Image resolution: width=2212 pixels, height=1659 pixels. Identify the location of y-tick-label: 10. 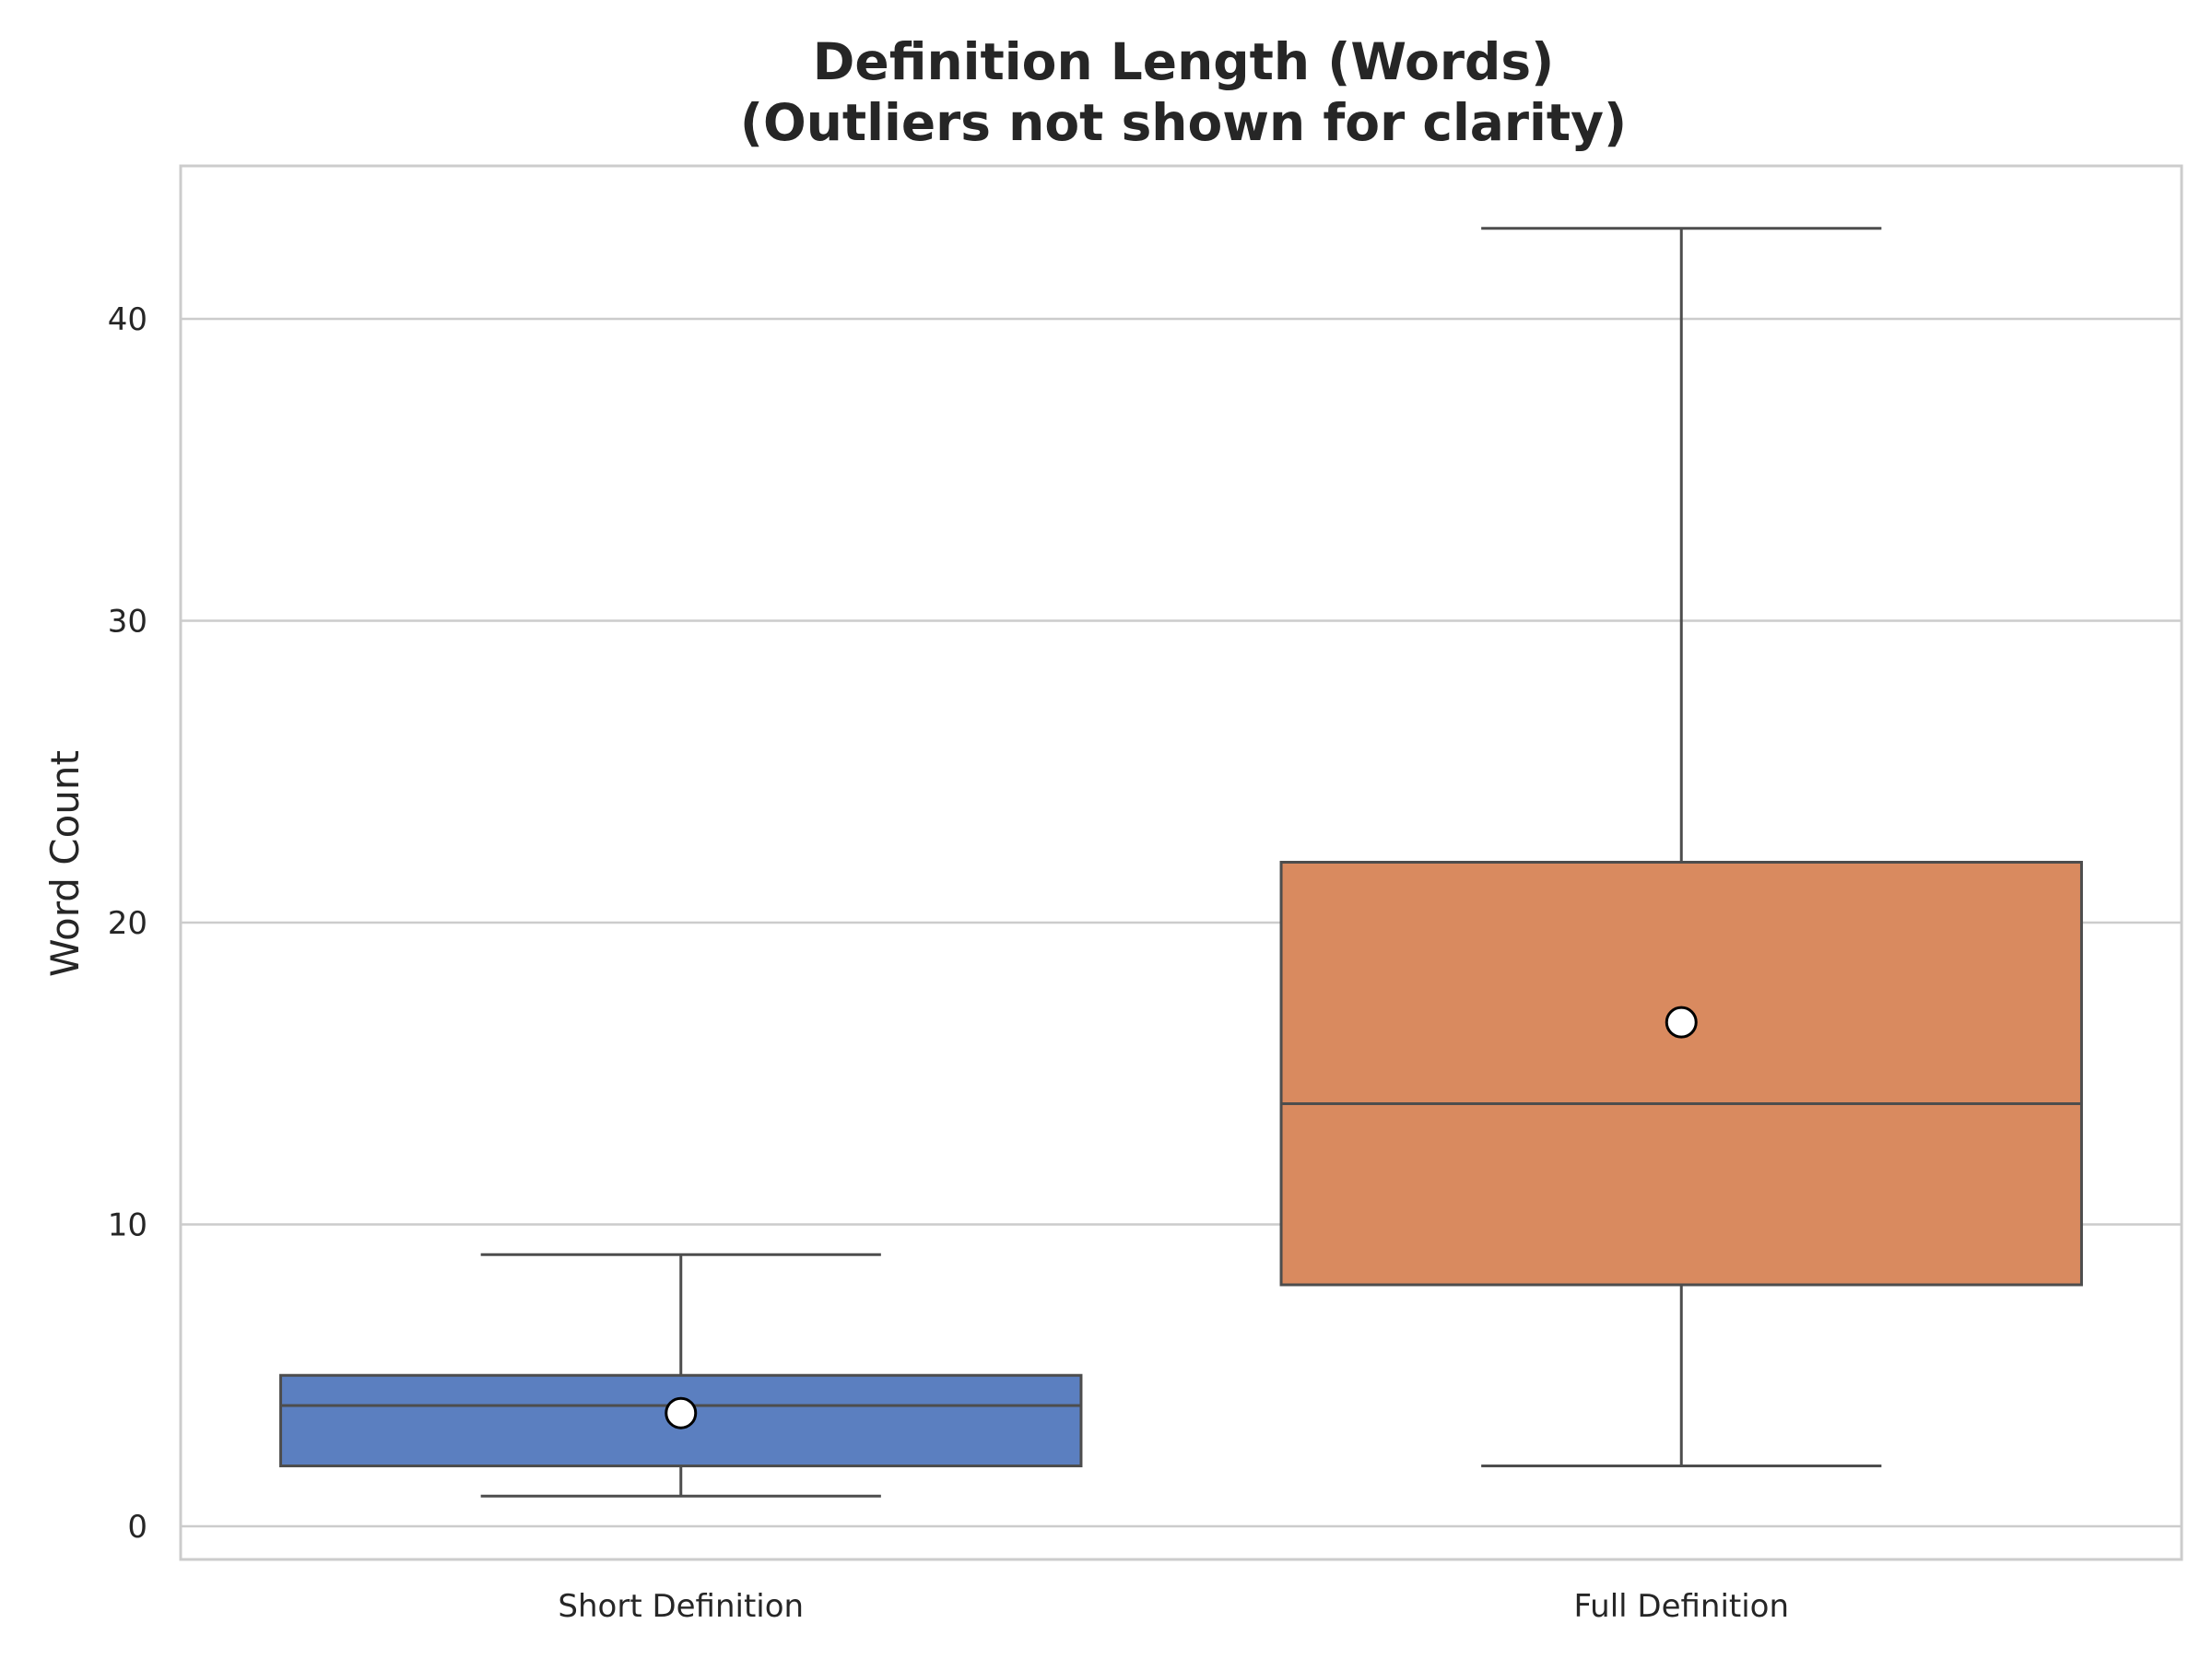
(127, 1225).